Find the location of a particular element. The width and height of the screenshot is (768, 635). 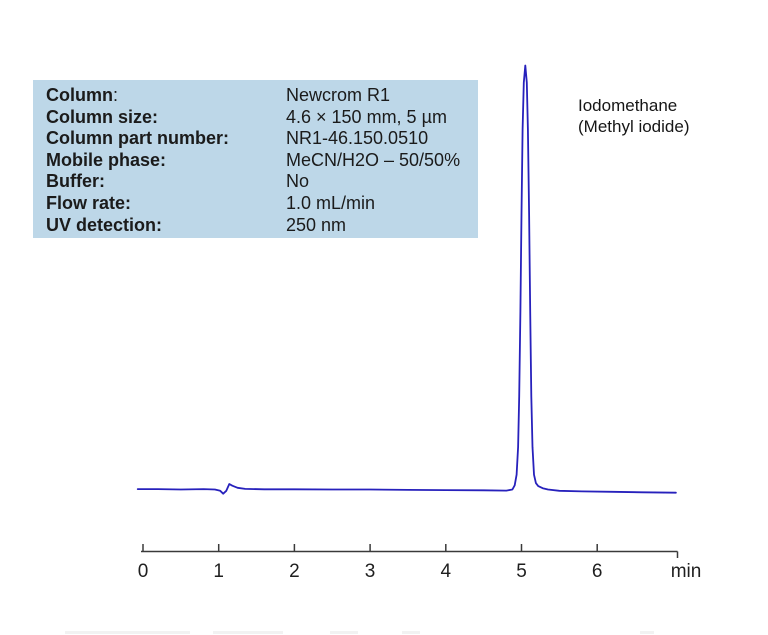

info-value: 250 nm is located at coordinates (316, 224).